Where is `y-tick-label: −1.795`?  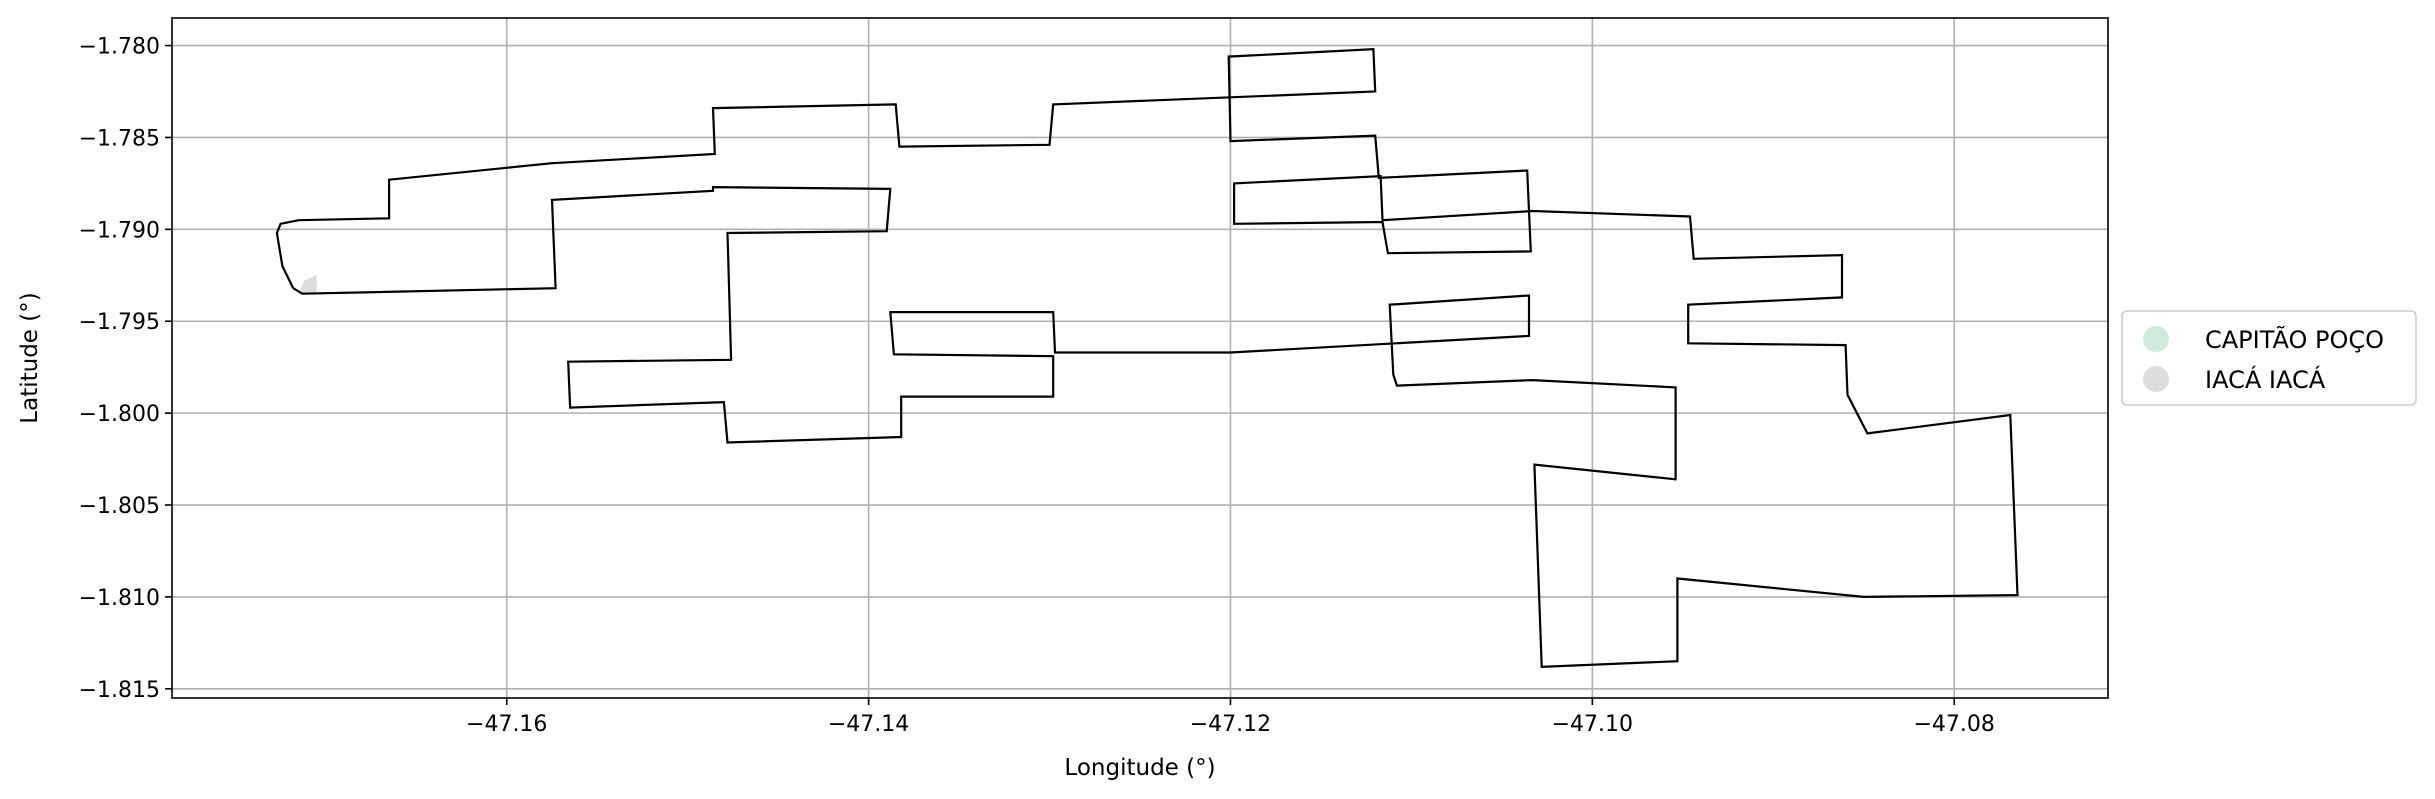 y-tick-label: −1.795 is located at coordinates (119, 322).